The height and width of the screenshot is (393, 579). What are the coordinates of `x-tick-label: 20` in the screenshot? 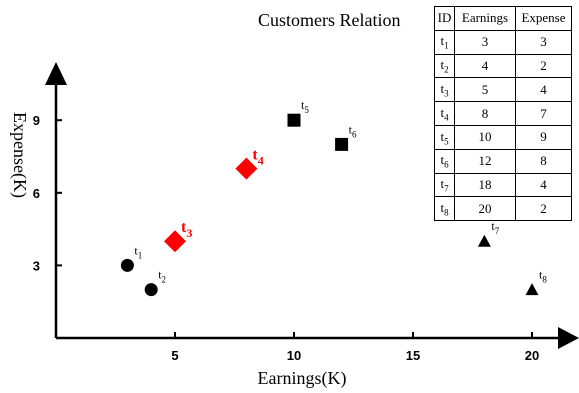 It's located at (532, 355).